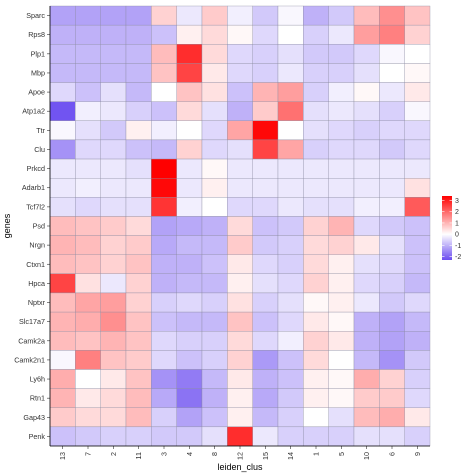 The width and height of the screenshot is (474, 474). What do you see at coordinates (37, 302) in the screenshot?
I see `y-tick-label: Nptxr` at bounding box center [37, 302].